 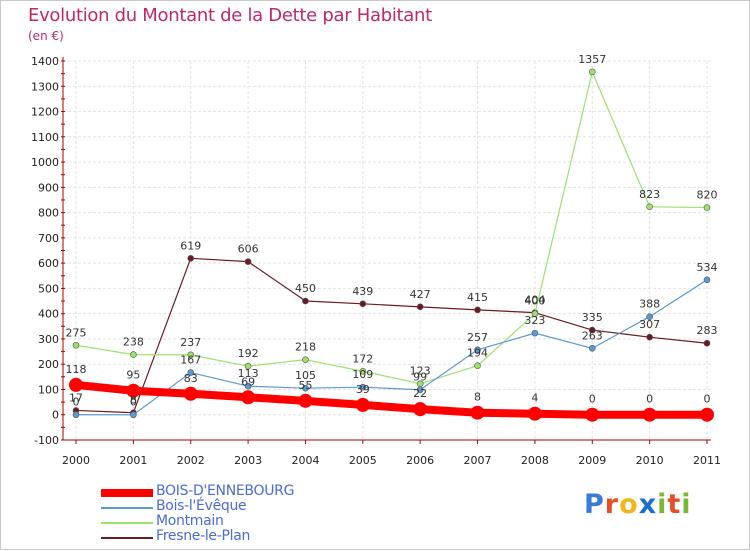 What do you see at coordinates (48, 314) in the screenshot?
I see `y-tick-label: 400` at bounding box center [48, 314].